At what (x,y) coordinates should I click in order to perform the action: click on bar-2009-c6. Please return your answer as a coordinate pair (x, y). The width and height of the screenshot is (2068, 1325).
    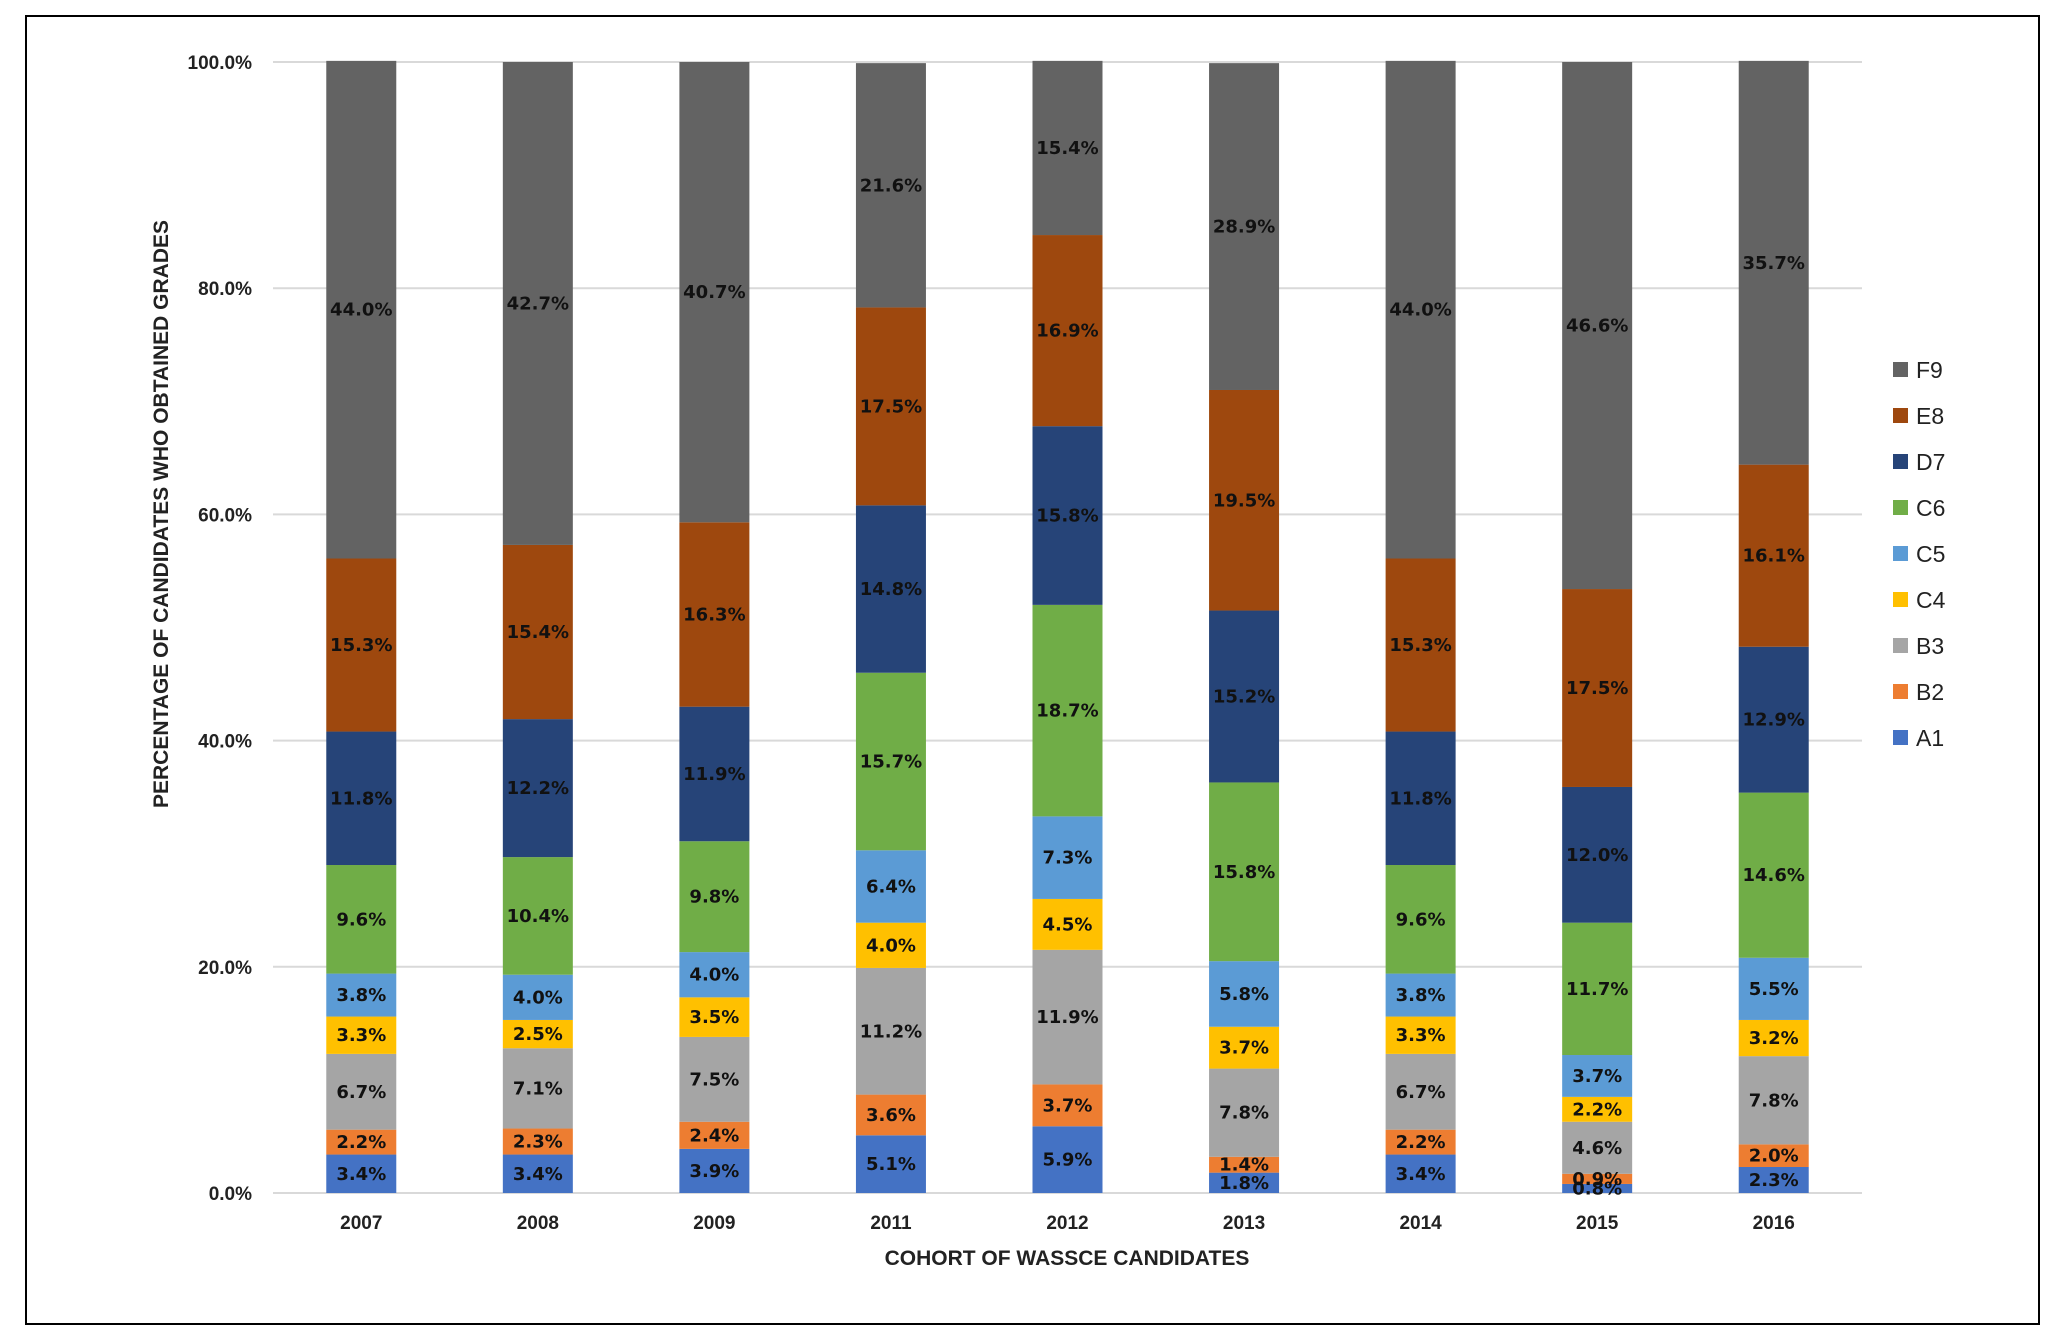
    Looking at the image, I should click on (714, 897).